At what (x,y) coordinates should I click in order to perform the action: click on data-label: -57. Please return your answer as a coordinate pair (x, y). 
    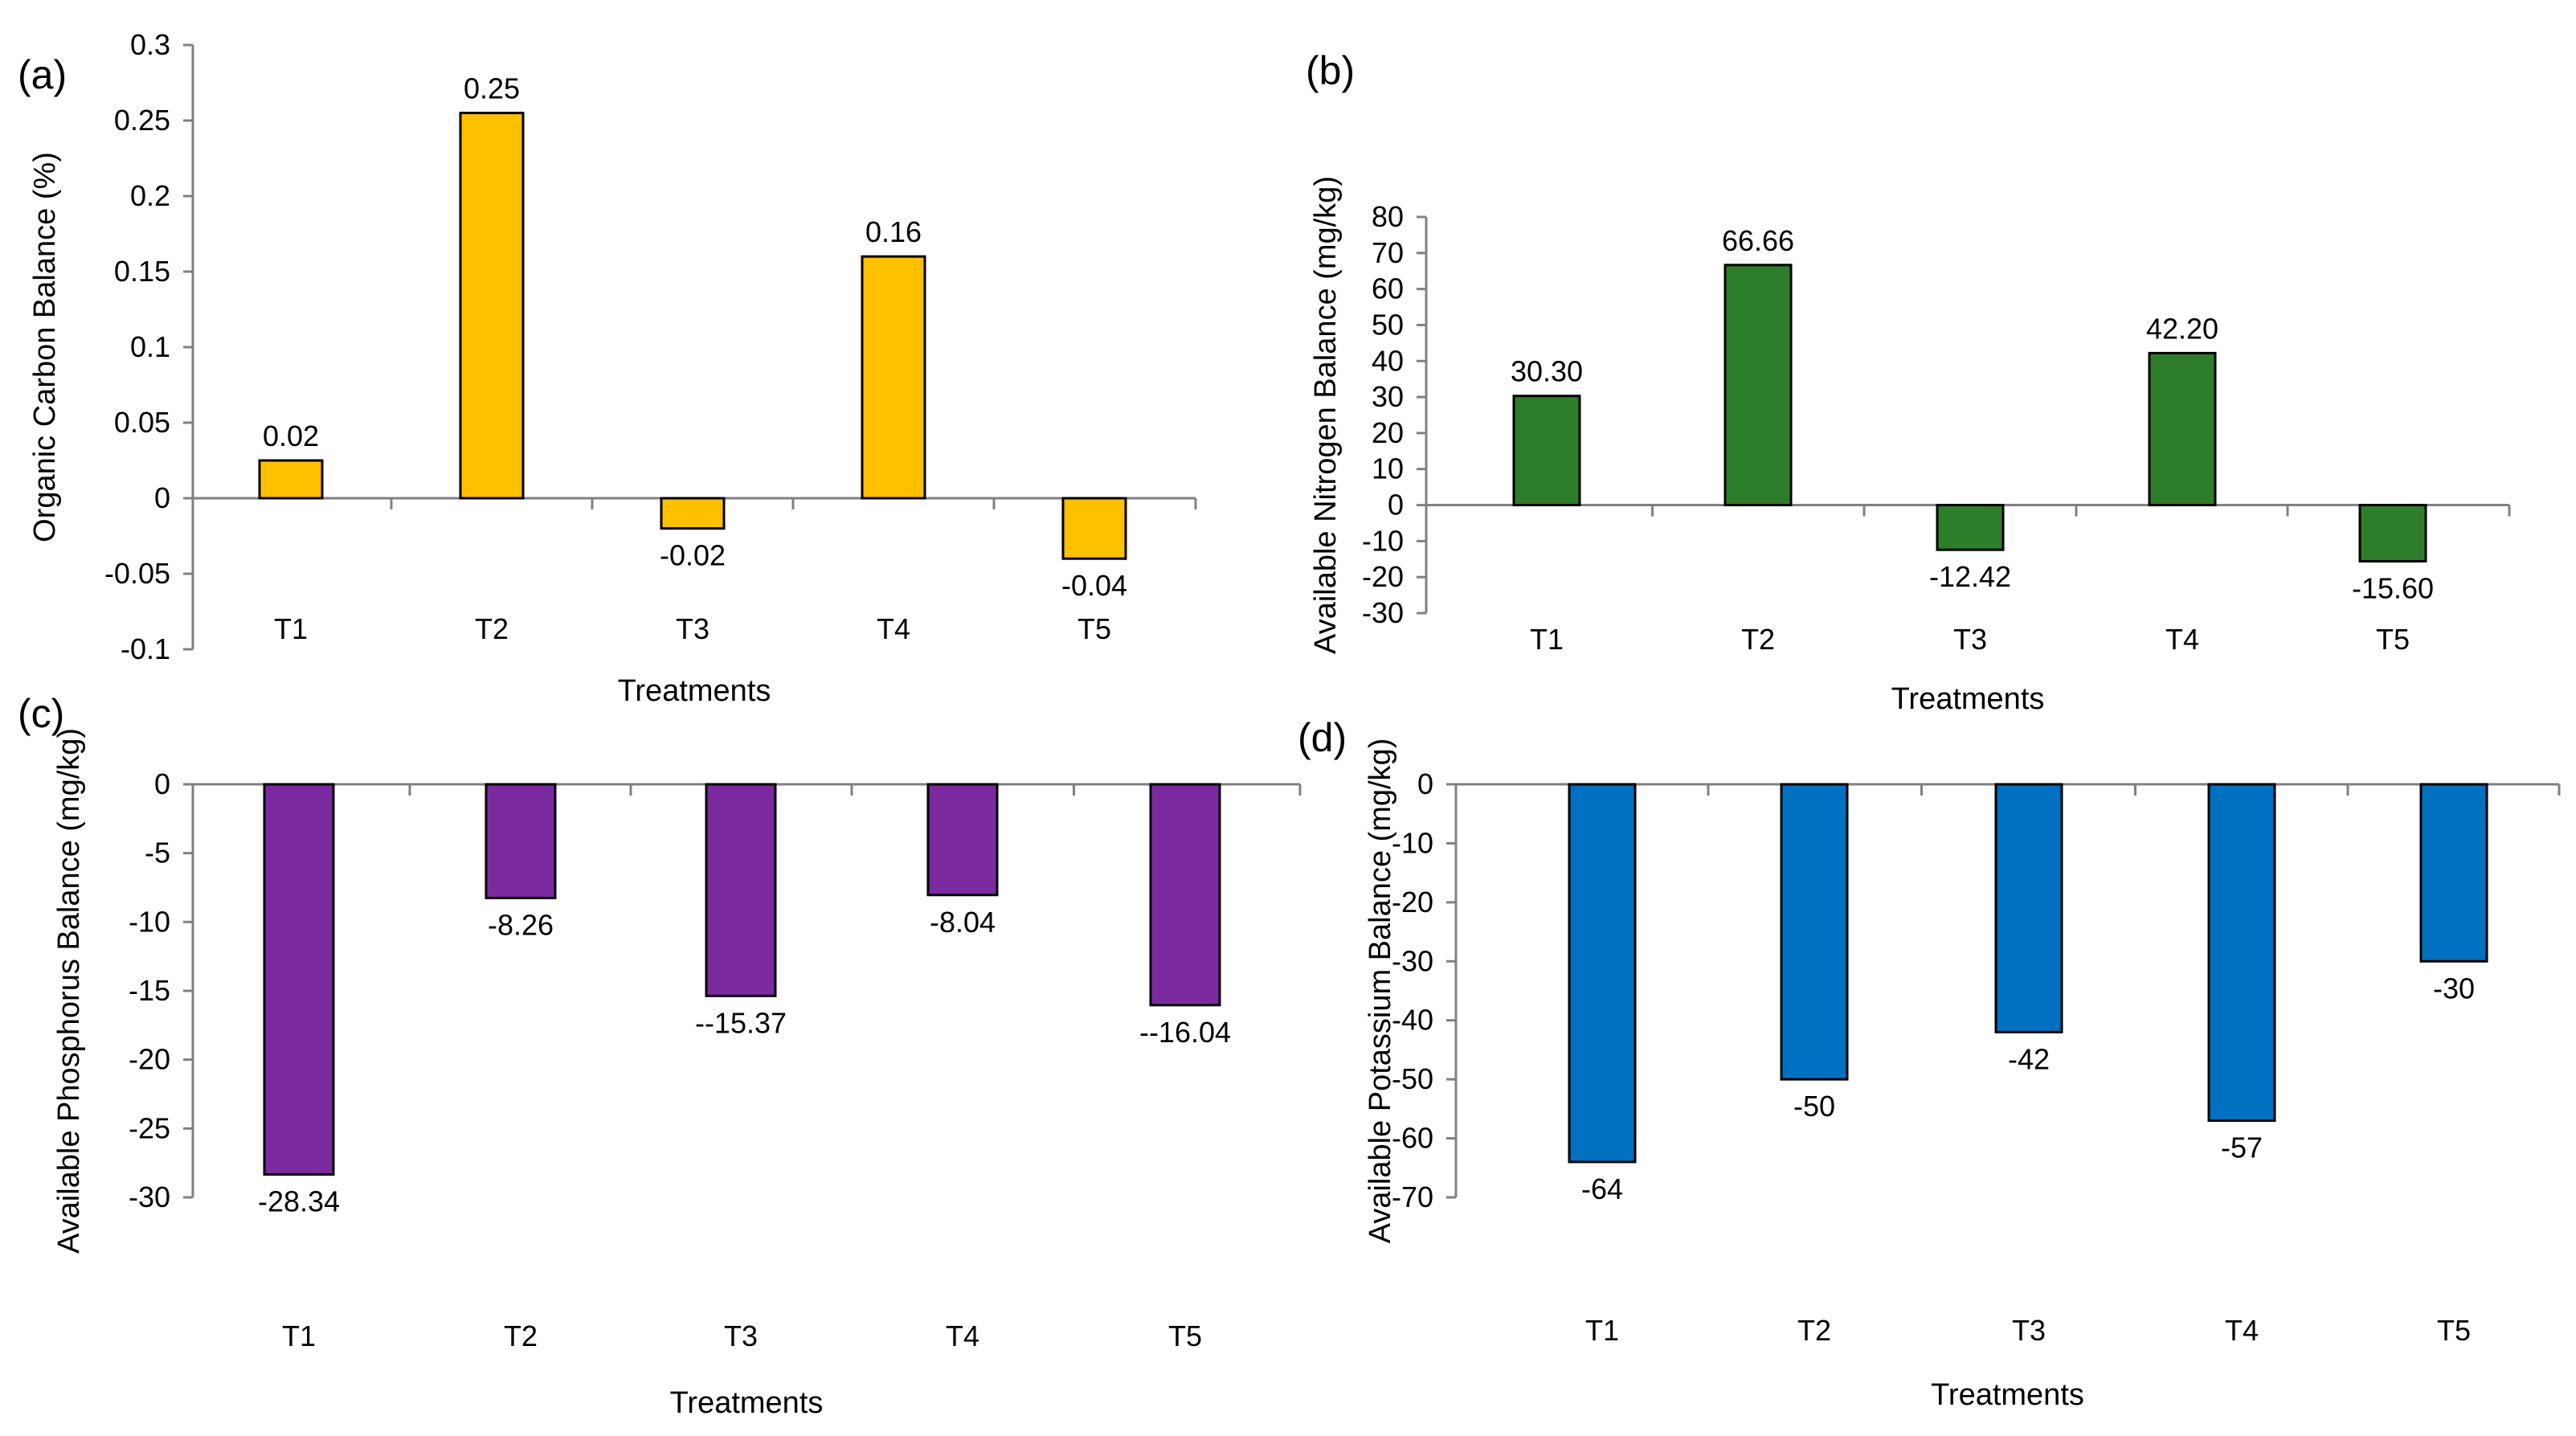
    Looking at the image, I should click on (2242, 1147).